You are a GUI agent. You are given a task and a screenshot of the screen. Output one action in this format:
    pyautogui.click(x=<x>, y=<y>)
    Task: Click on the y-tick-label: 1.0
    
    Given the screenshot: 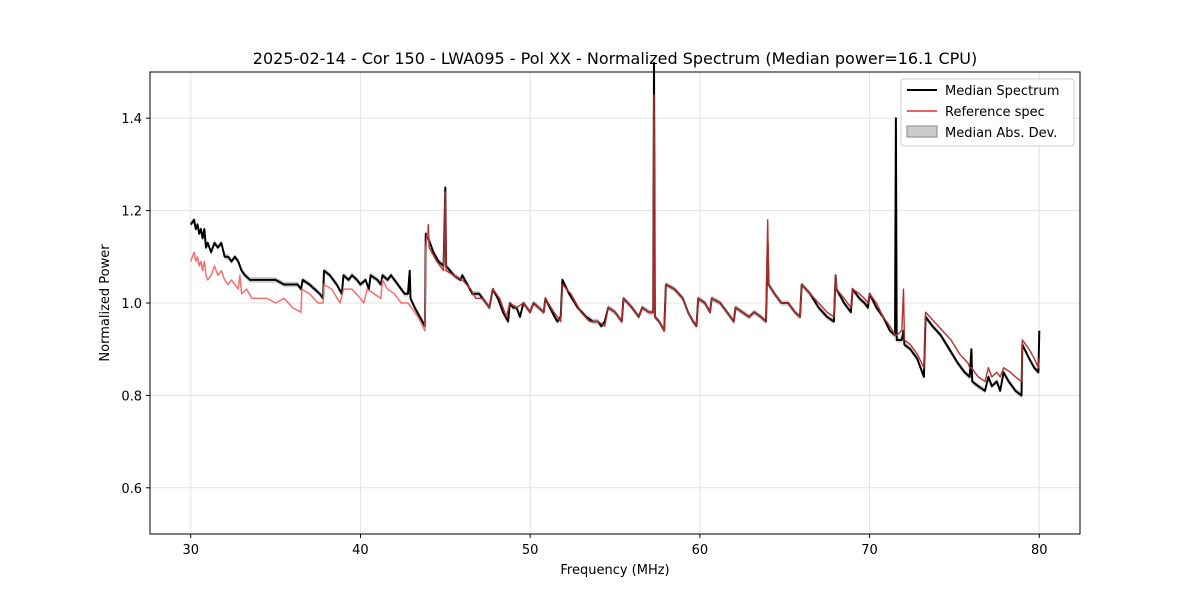 What is the action you would take?
    pyautogui.click(x=131, y=304)
    